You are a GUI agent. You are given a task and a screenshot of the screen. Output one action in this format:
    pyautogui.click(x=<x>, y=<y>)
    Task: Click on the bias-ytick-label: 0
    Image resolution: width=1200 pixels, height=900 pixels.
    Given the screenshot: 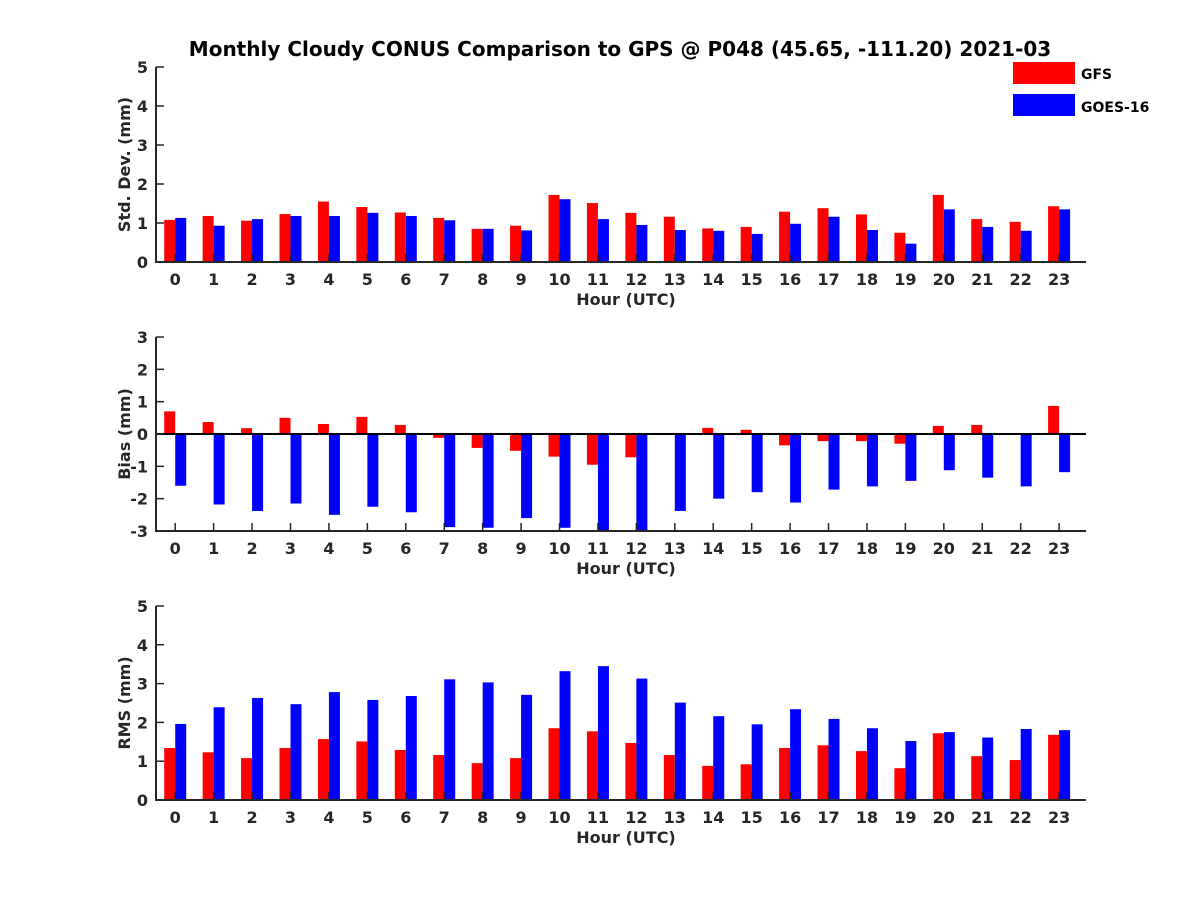 What is the action you would take?
    pyautogui.click(x=142, y=434)
    